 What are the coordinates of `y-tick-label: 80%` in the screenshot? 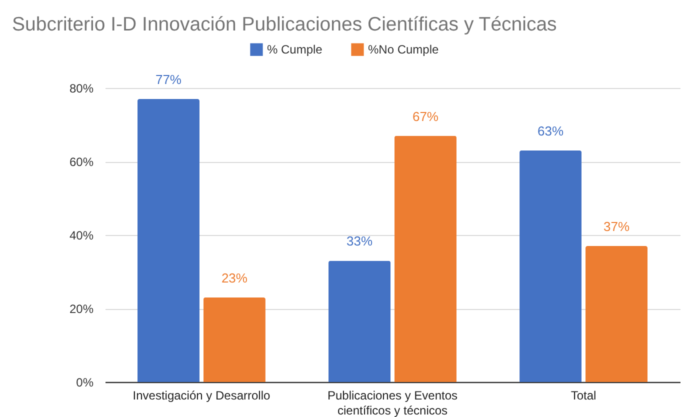 It's located at (81, 89).